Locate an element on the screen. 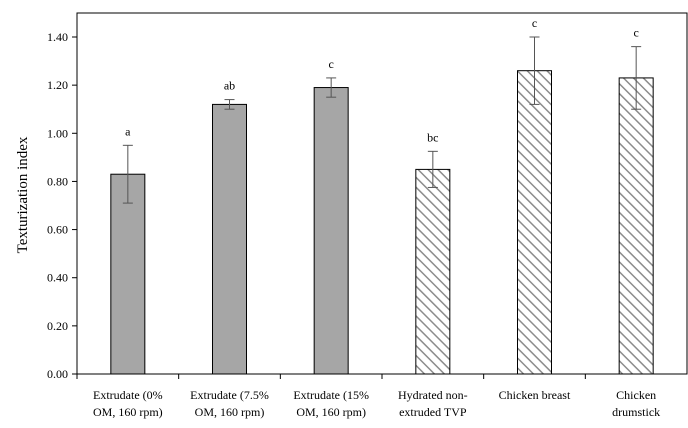 This screenshot has width=688, height=428. y-tick-label: 0.20 is located at coordinates (57, 326).